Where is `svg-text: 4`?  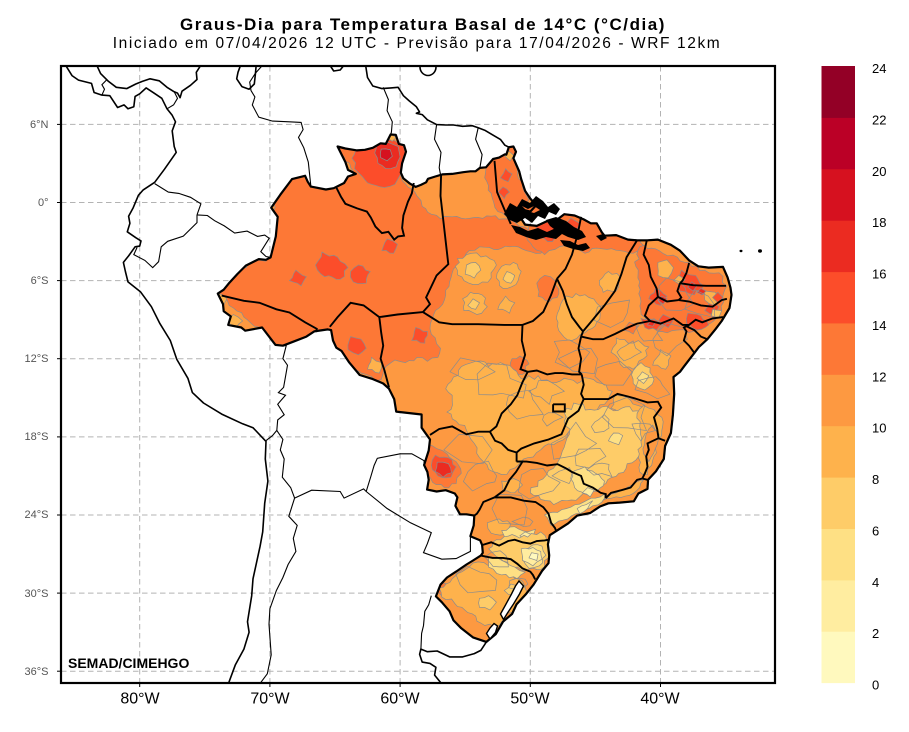 svg-text: 4 is located at coordinates (875, 582).